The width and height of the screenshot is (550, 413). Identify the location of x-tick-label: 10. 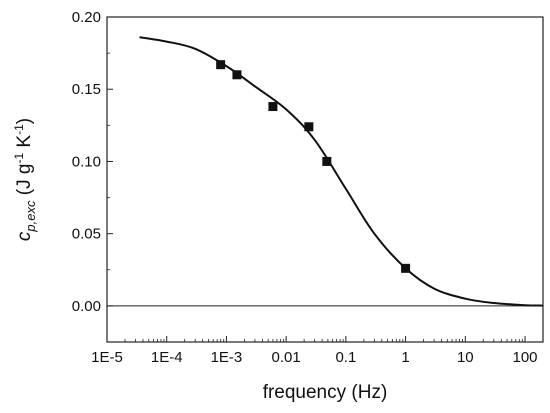
(465, 357).